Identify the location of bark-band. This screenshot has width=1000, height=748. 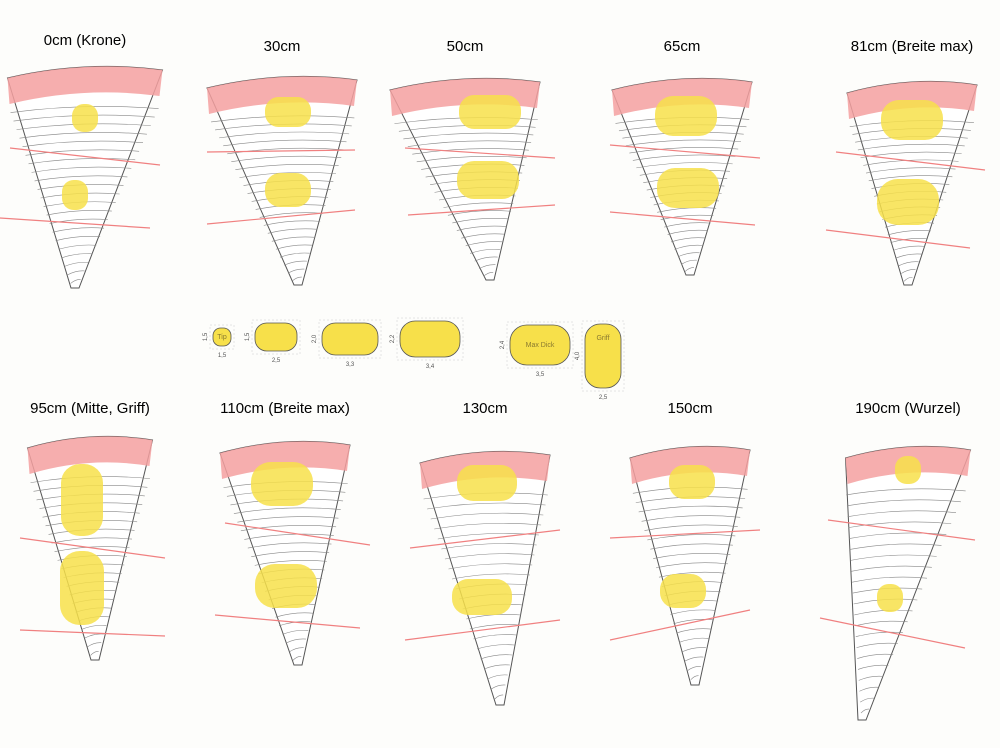
(90, 455).